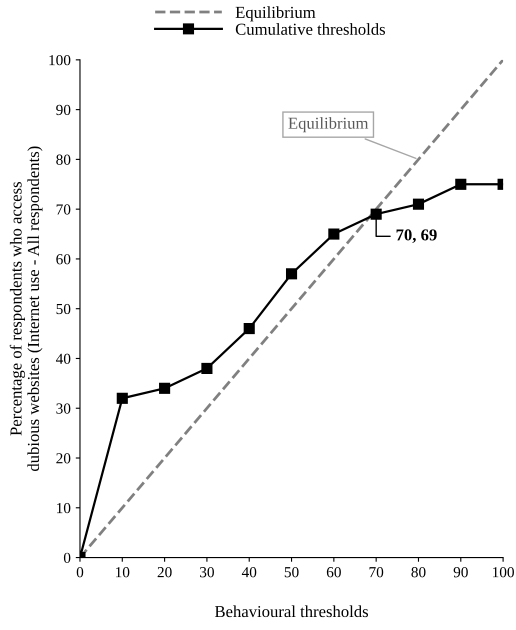  I want to click on legend-label: Equilibrium, so click(276, 14).